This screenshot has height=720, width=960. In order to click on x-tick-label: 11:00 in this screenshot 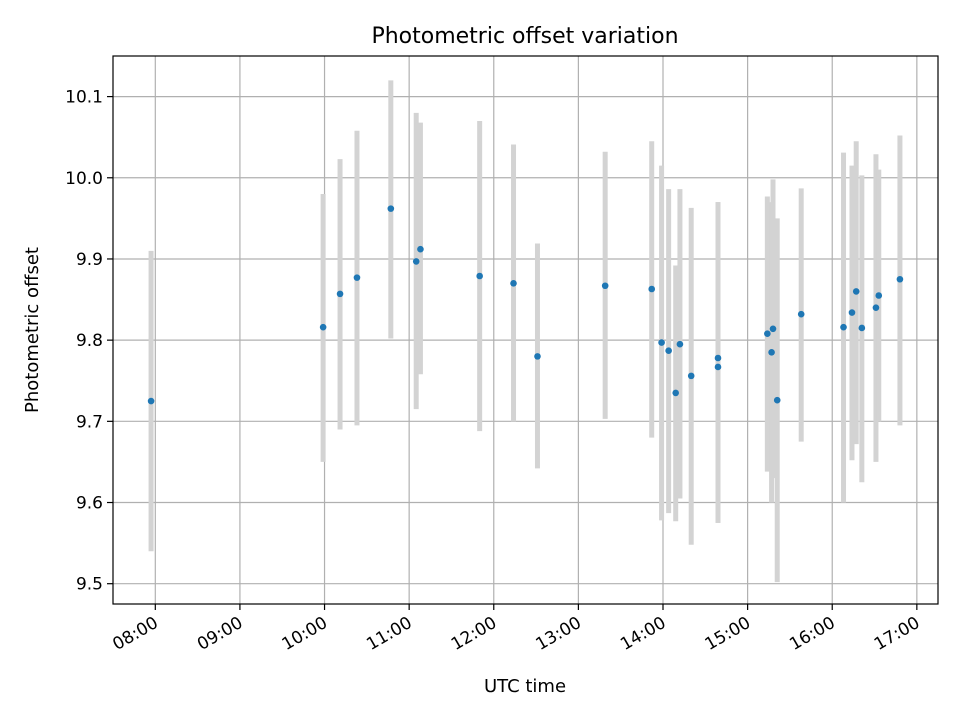, I will do `click(389, 634)`.